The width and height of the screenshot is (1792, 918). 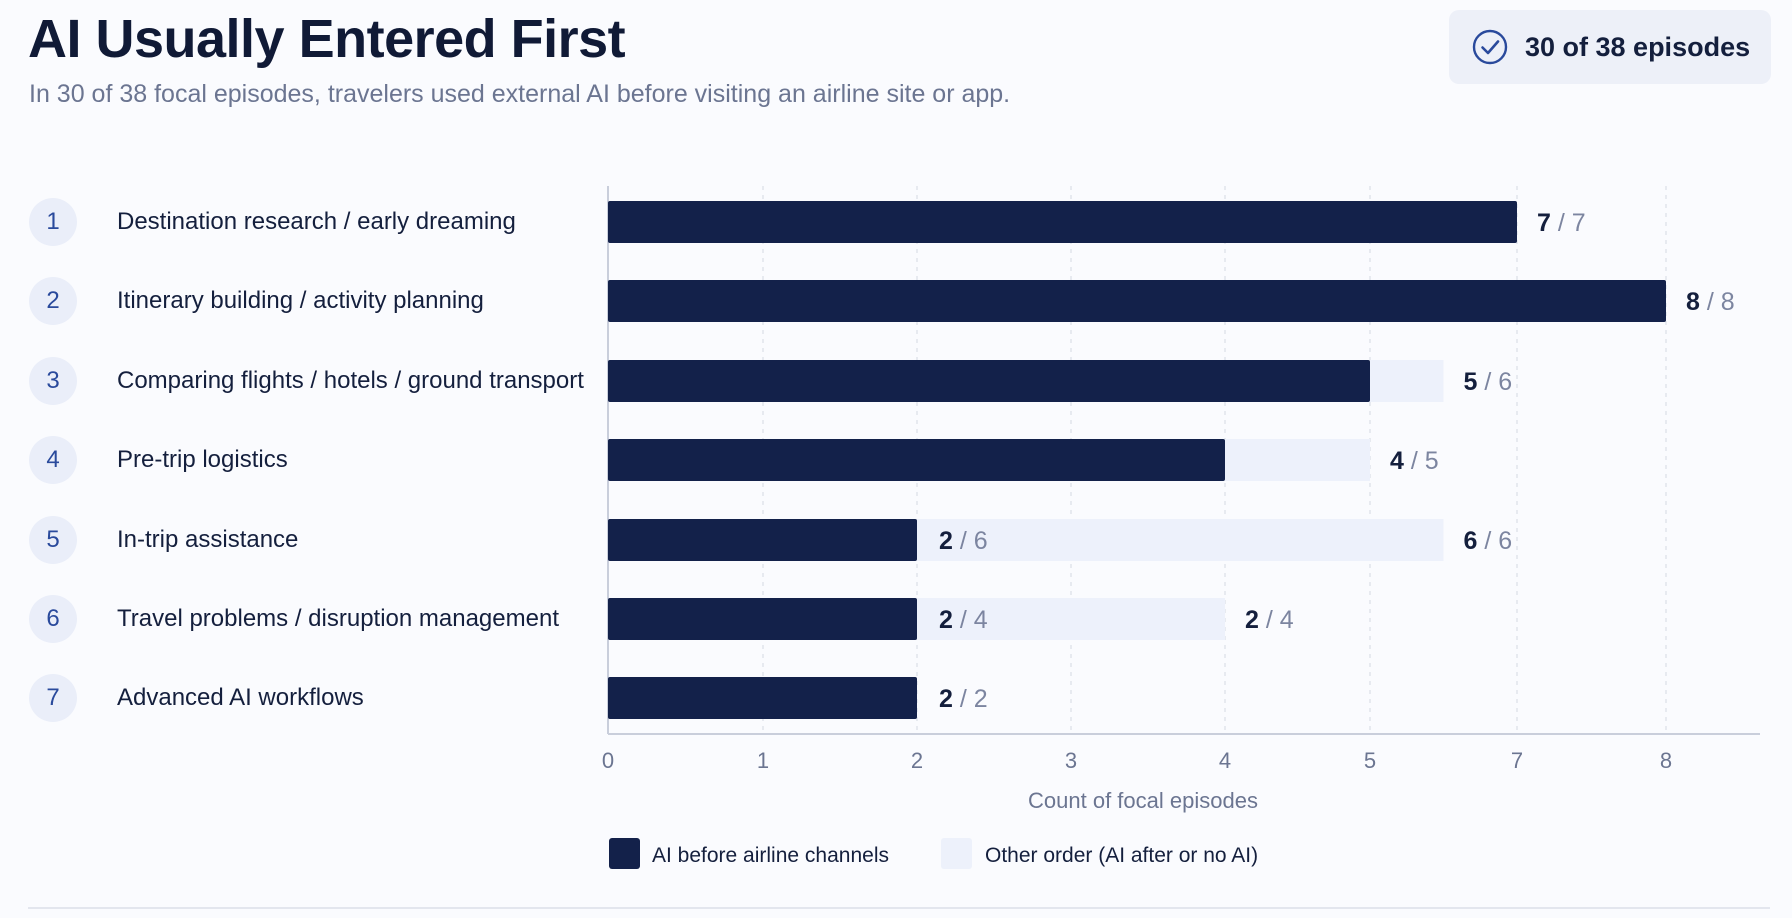 I want to click on legend-swatch-ai-before, so click(x=624, y=853).